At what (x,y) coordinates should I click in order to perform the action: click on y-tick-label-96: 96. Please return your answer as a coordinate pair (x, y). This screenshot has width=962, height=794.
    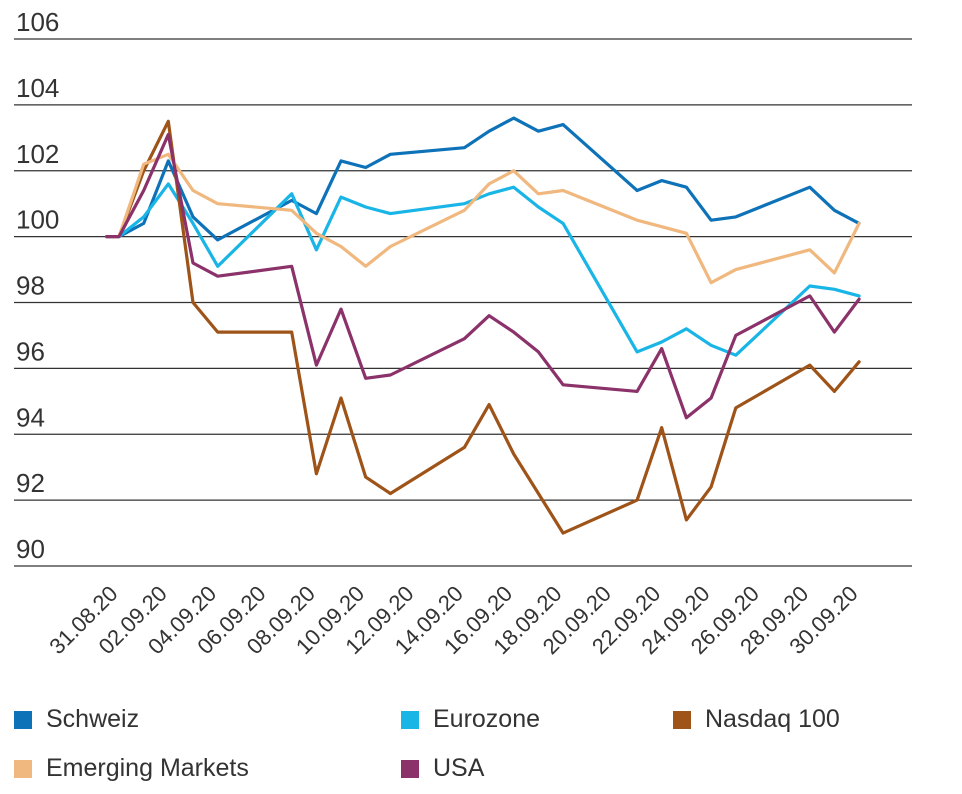
    Looking at the image, I should click on (30, 351).